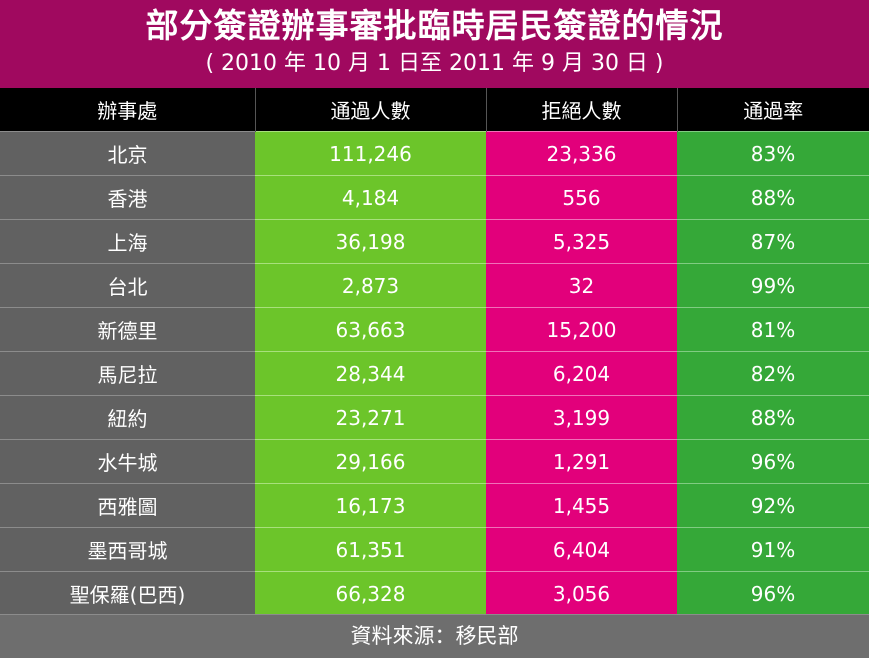  What do you see at coordinates (434, 25) in the screenshot?
I see `chart-title: 部分簽證辦事審批臨時居民簽證的情況` at bounding box center [434, 25].